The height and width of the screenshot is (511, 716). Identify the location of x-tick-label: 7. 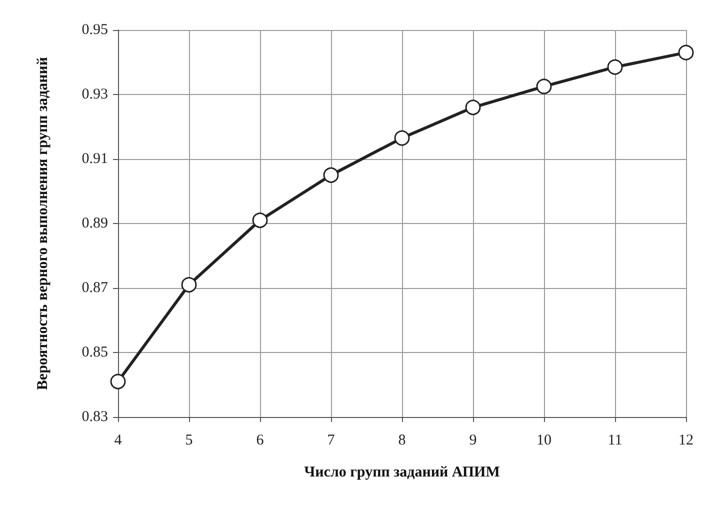
(331, 440).